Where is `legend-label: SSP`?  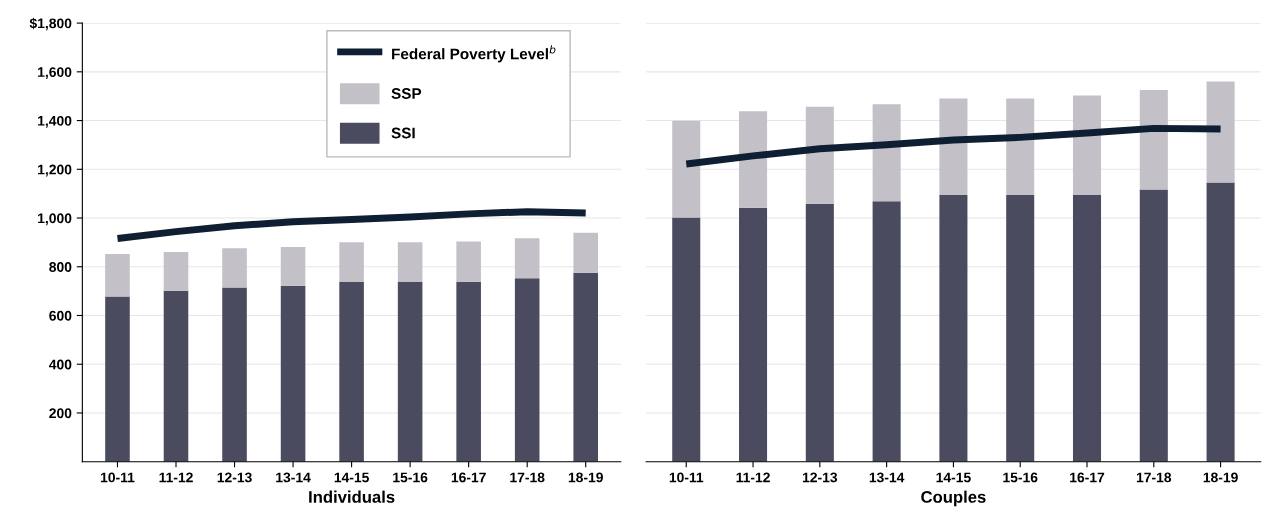 legend-label: SSP is located at coordinates (406, 93).